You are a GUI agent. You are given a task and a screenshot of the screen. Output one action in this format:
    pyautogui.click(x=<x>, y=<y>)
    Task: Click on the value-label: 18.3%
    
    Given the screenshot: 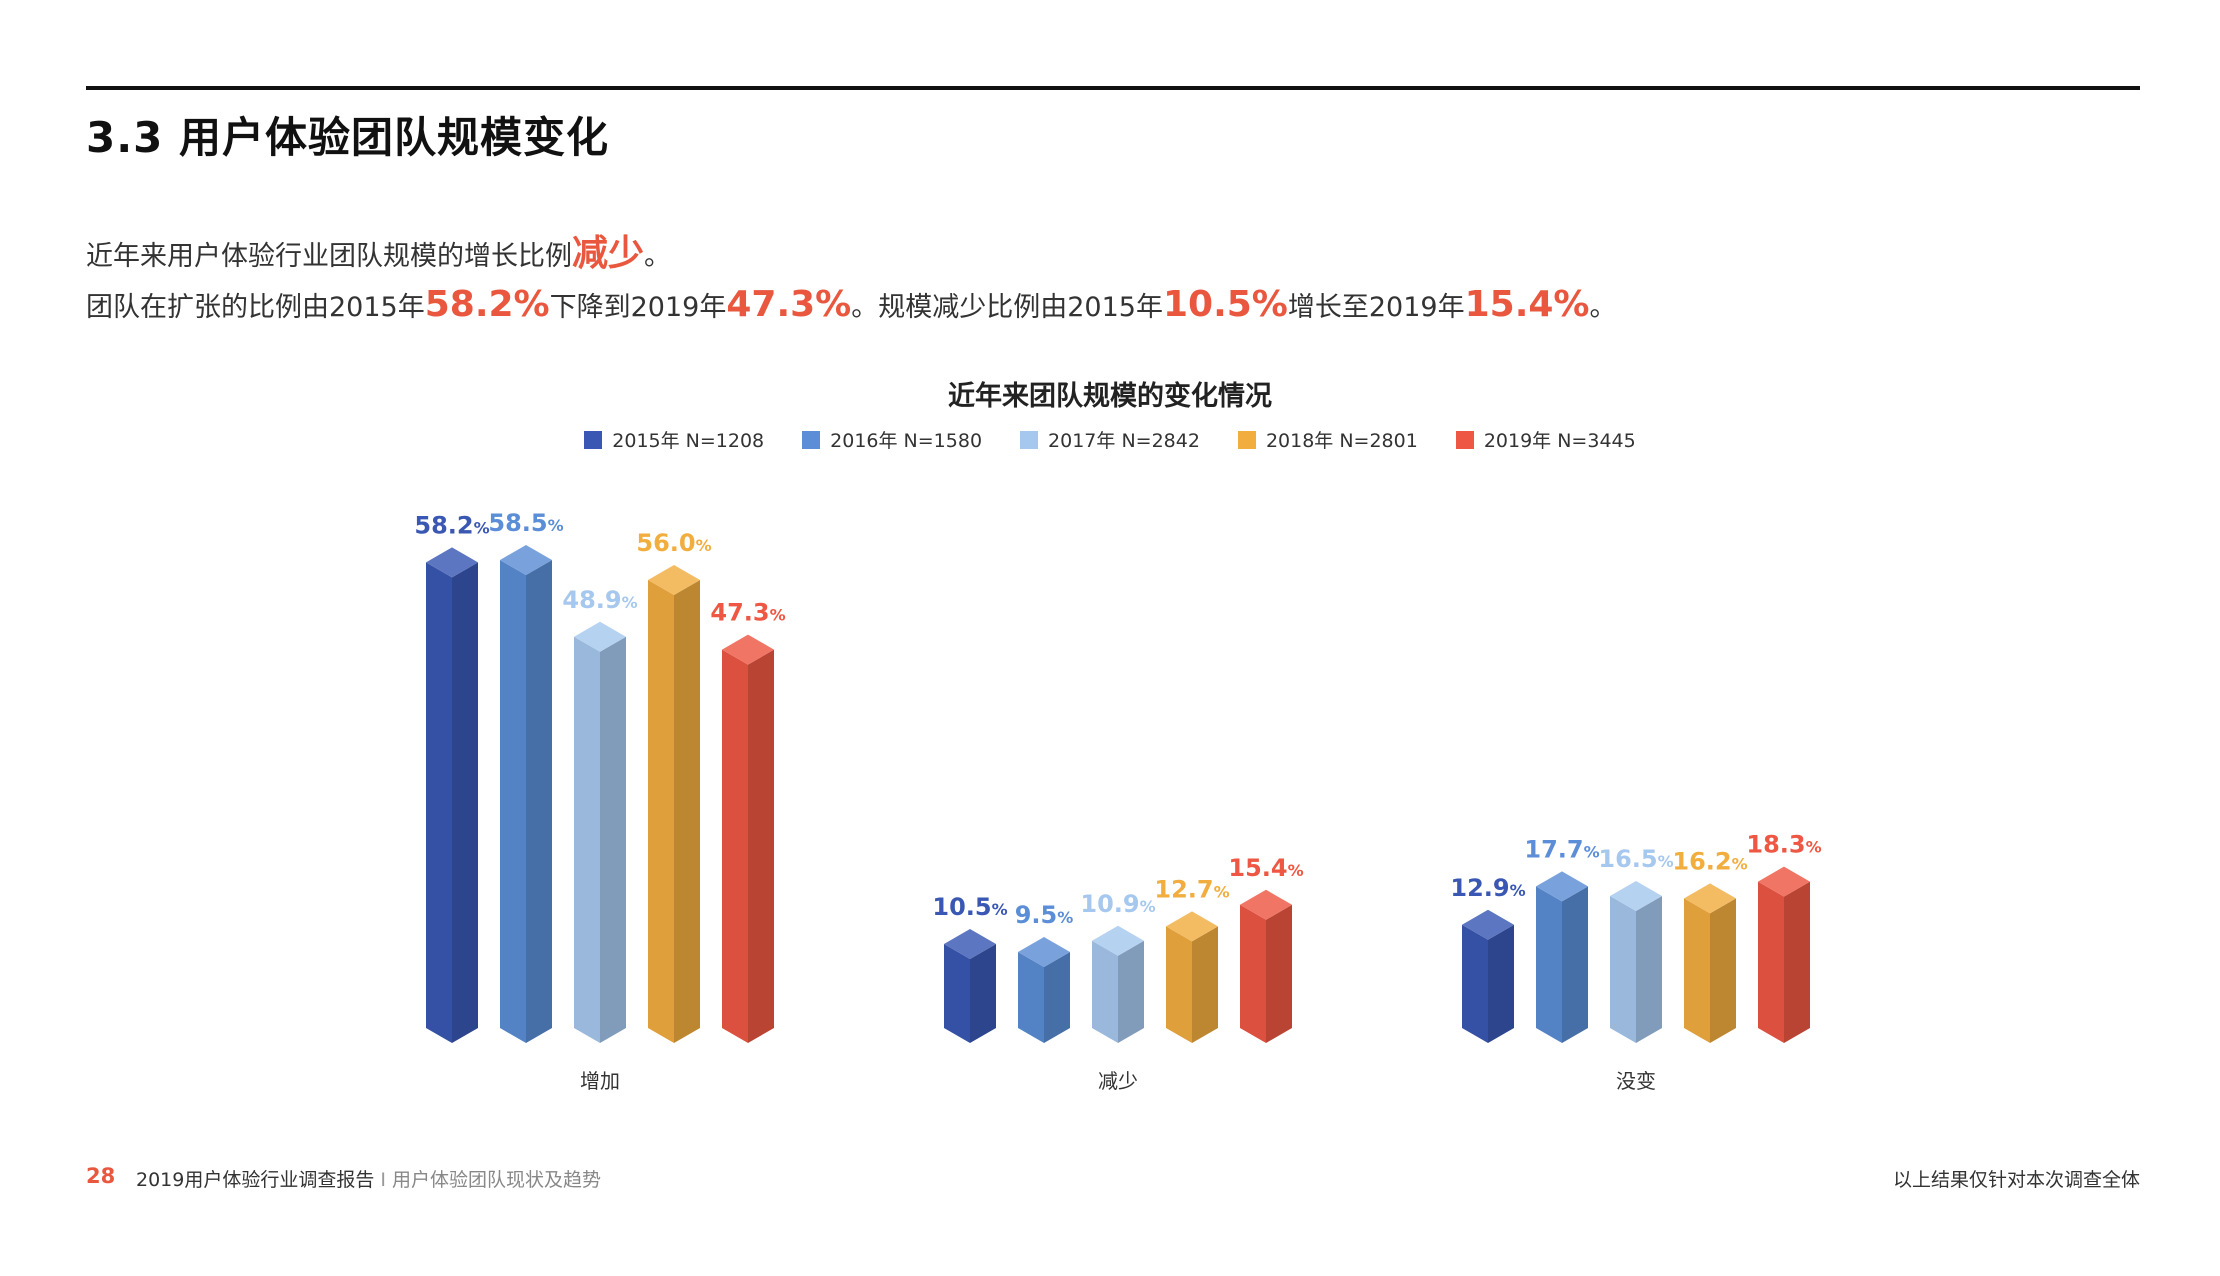 What is the action you would take?
    pyautogui.click(x=1783, y=845)
    